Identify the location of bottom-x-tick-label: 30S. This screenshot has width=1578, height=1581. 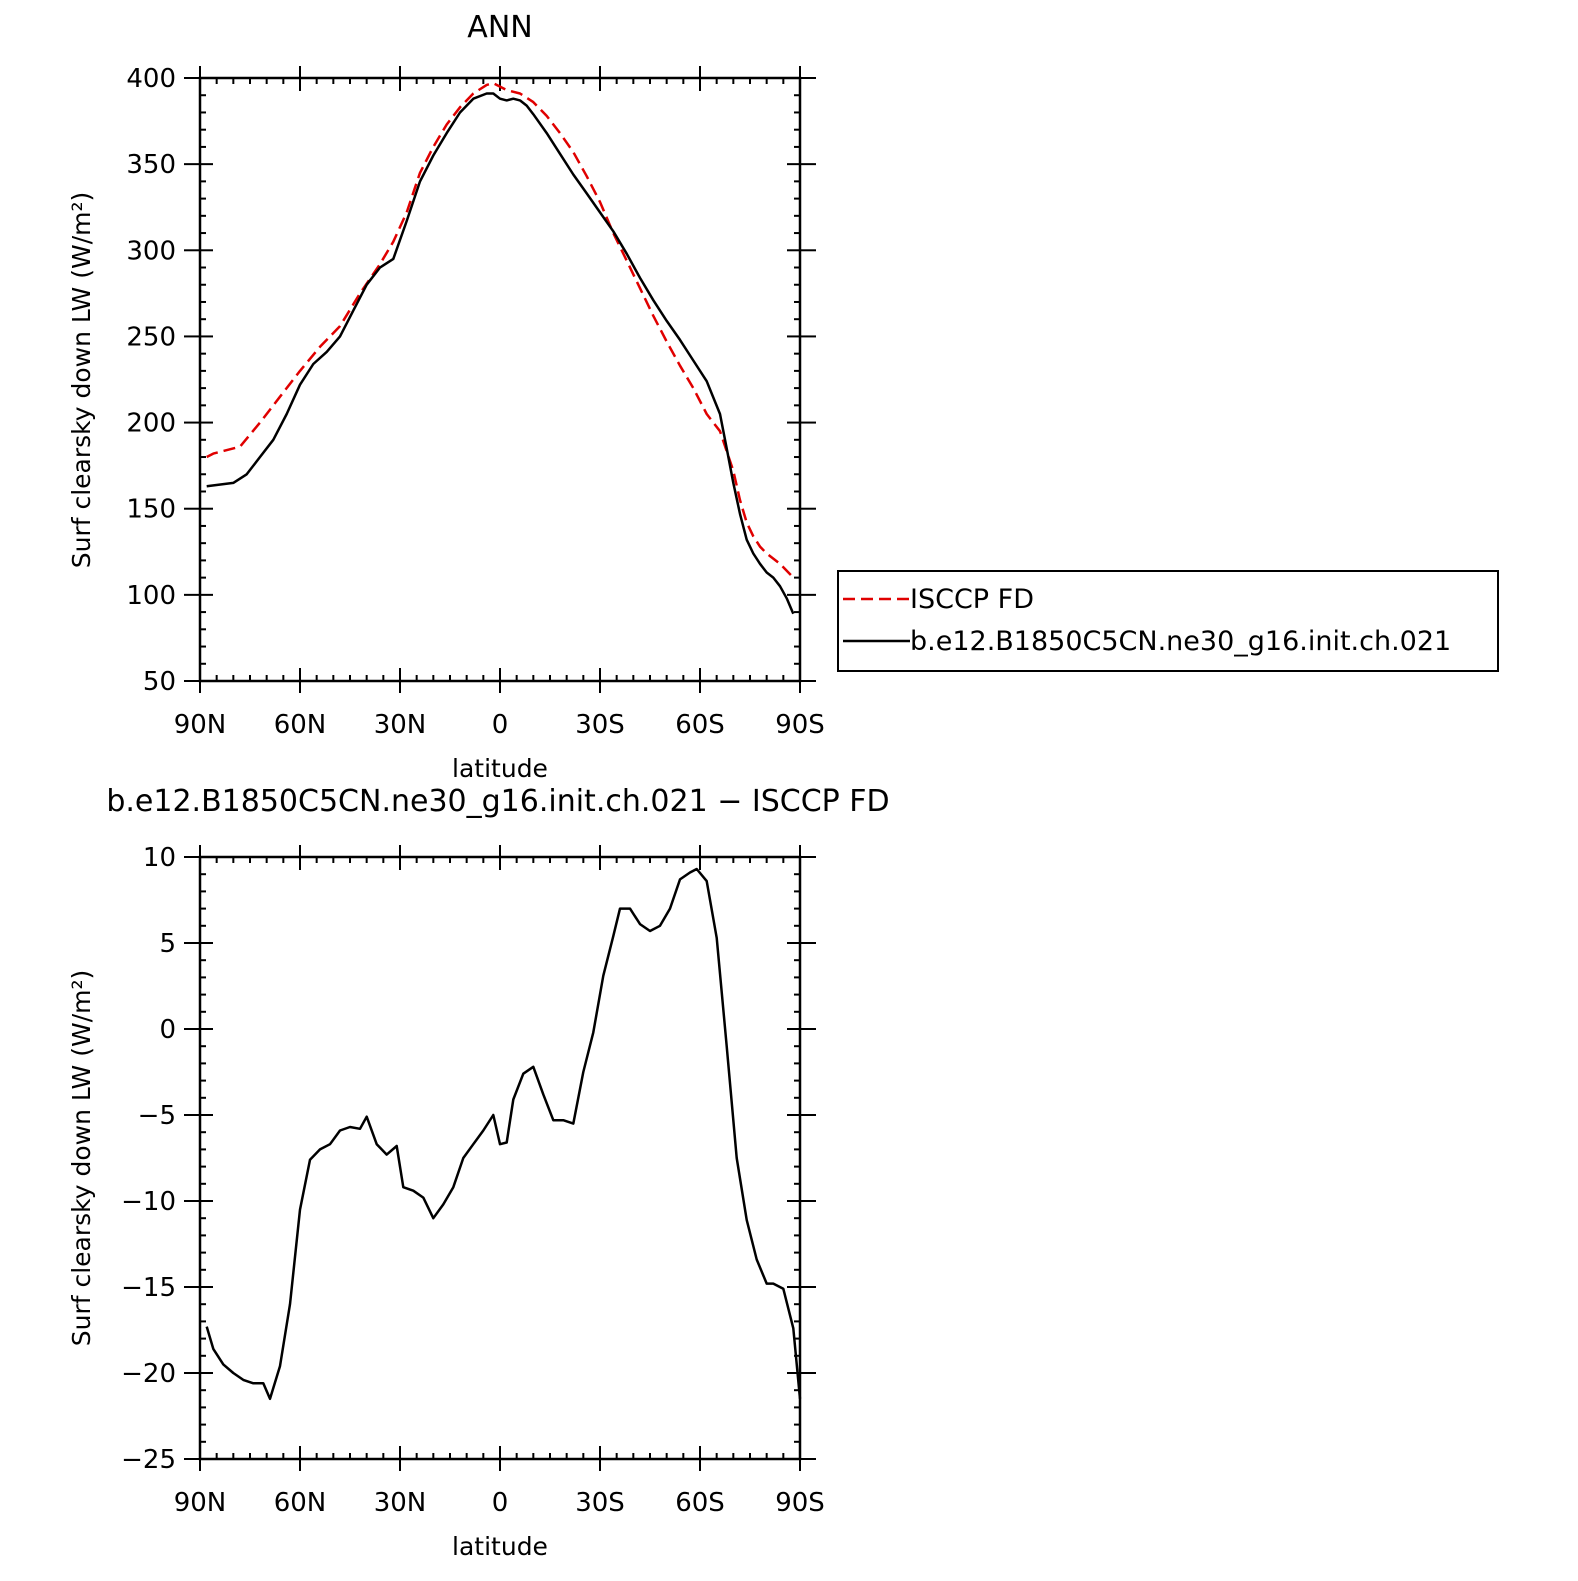
(600, 1503).